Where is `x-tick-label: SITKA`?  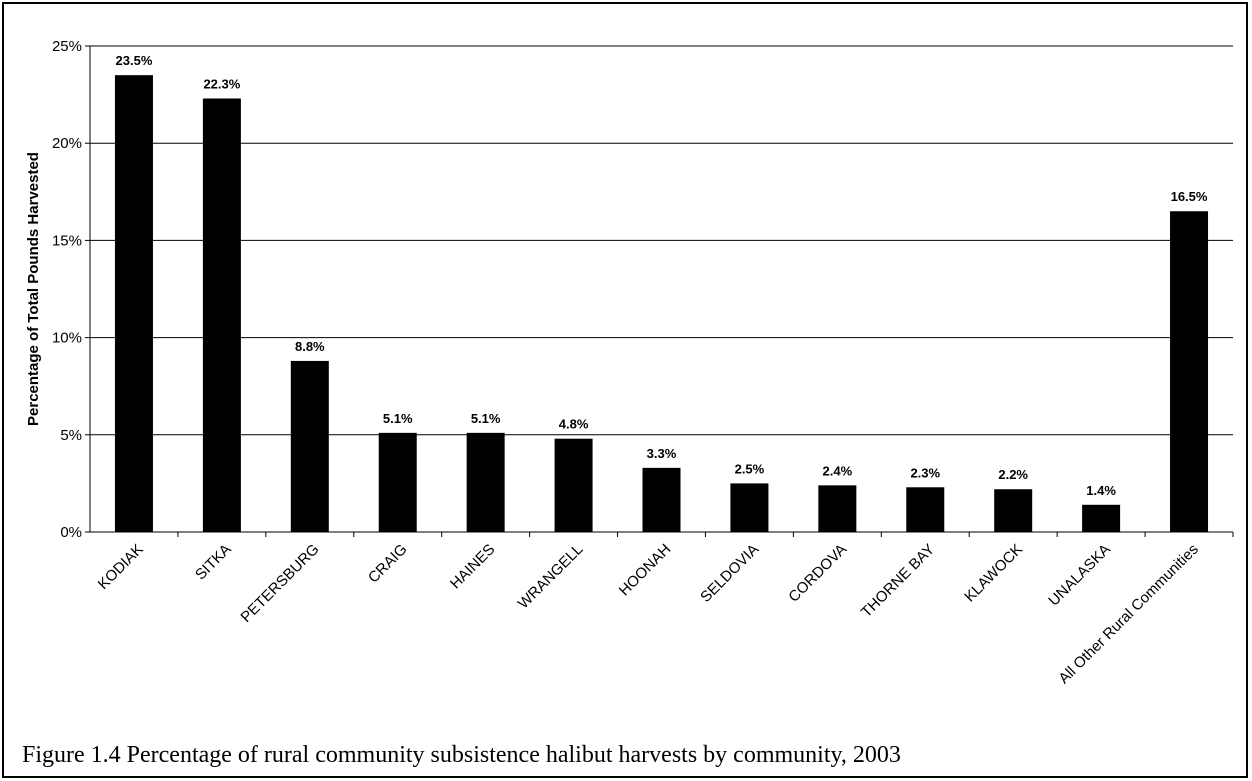
x-tick-label: SITKA is located at coordinates (213, 562).